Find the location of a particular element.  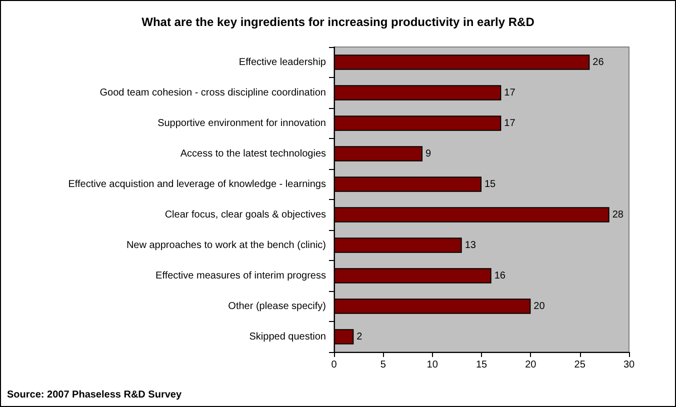

x-tick-label: 0 is located at coordinates (334, 365).